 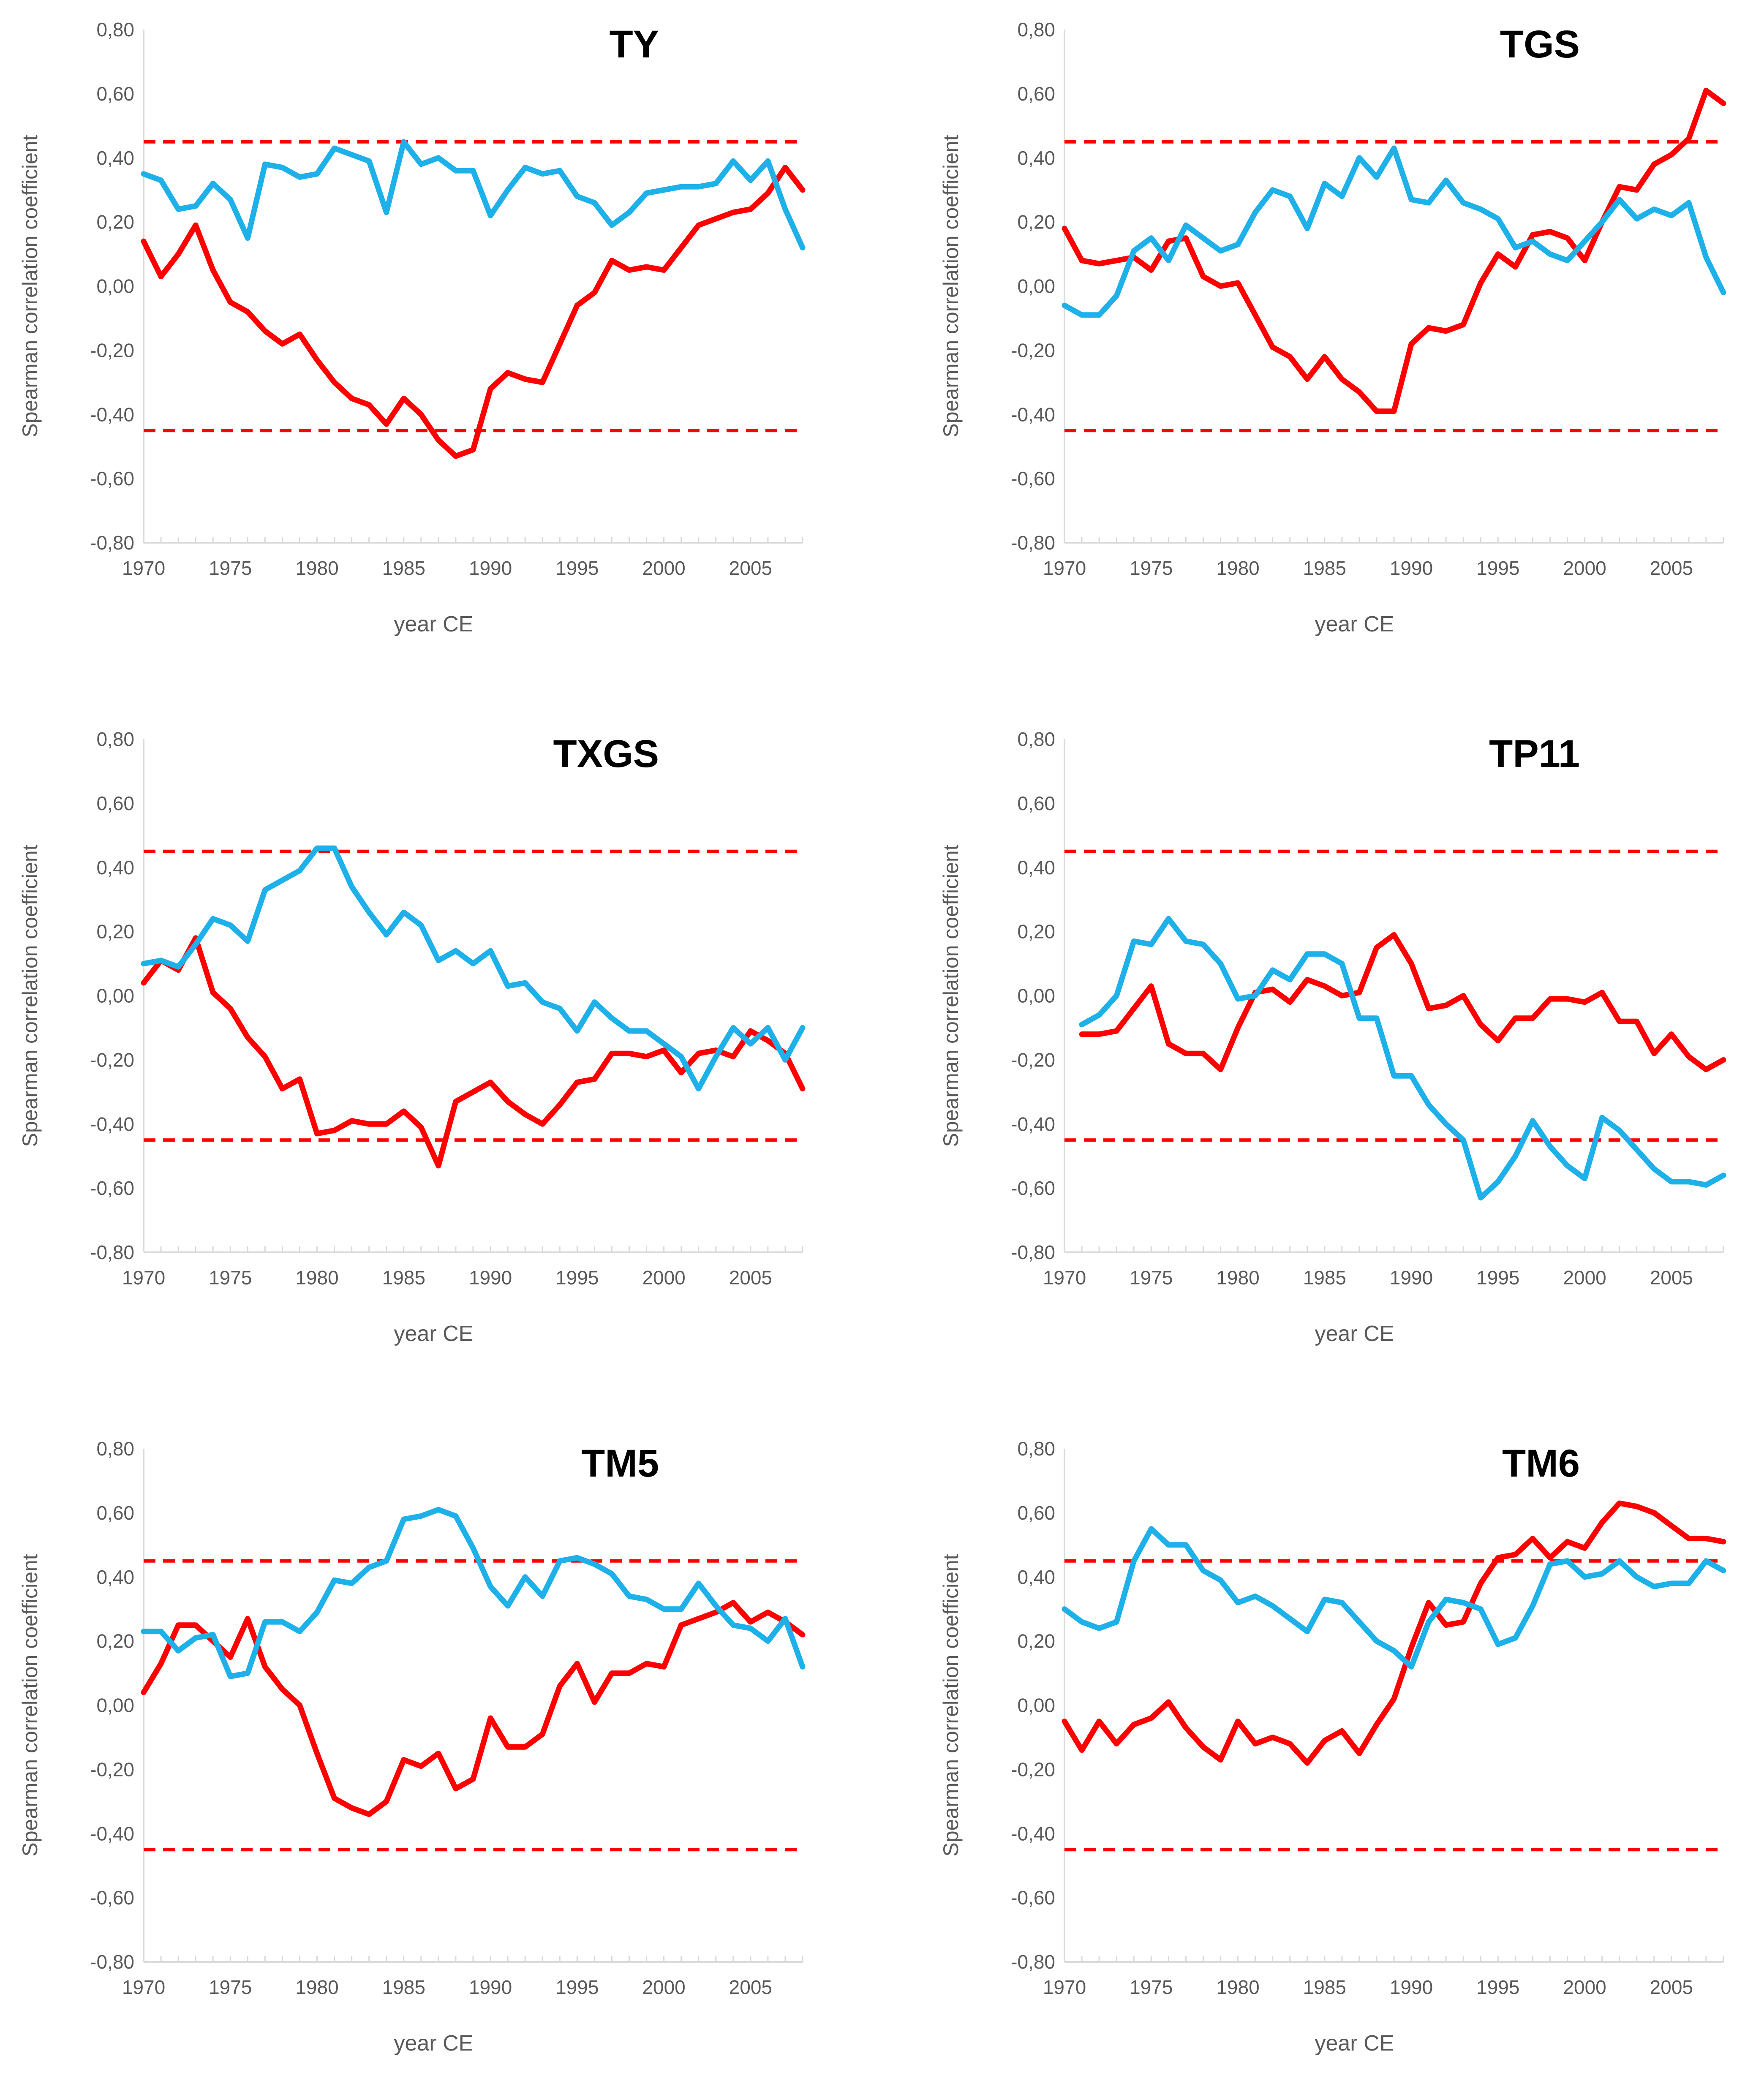 I want to click on chart-title: TM6, so click(x=1541, y=1463).